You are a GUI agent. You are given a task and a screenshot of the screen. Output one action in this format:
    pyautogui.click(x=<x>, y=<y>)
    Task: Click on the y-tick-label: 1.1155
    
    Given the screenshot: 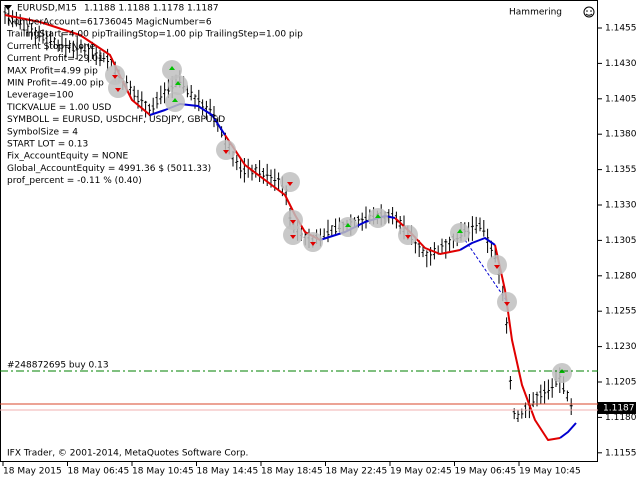 What is the action you would take?
    pyautogui.click(x=621, y=453)
    